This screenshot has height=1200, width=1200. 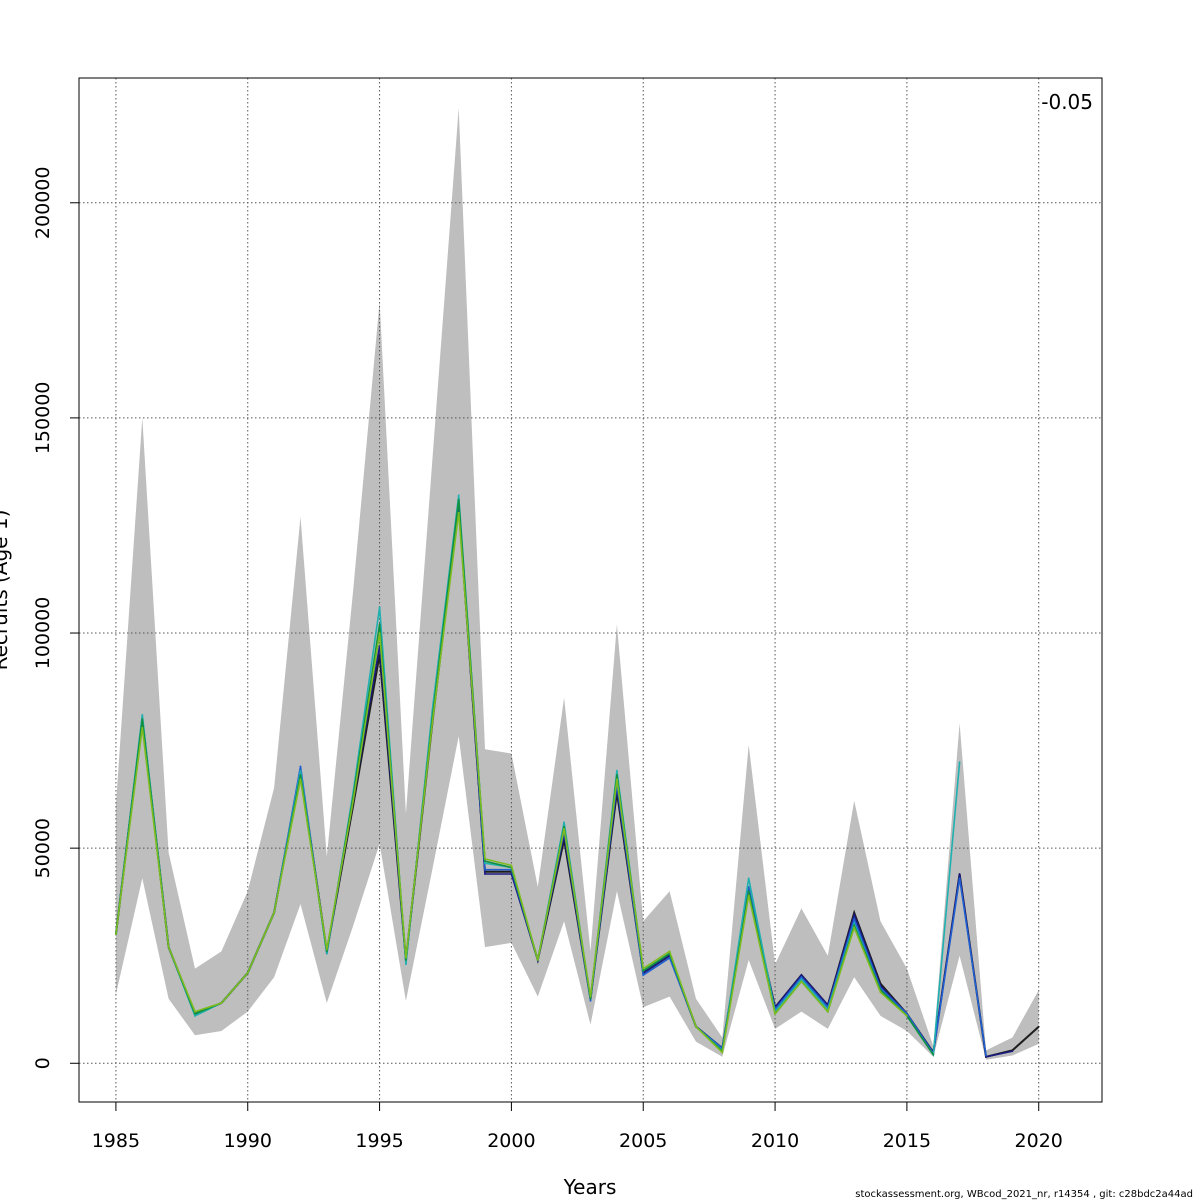 I want to click on y-tick-label: 200000, so click(x=43, y=203).